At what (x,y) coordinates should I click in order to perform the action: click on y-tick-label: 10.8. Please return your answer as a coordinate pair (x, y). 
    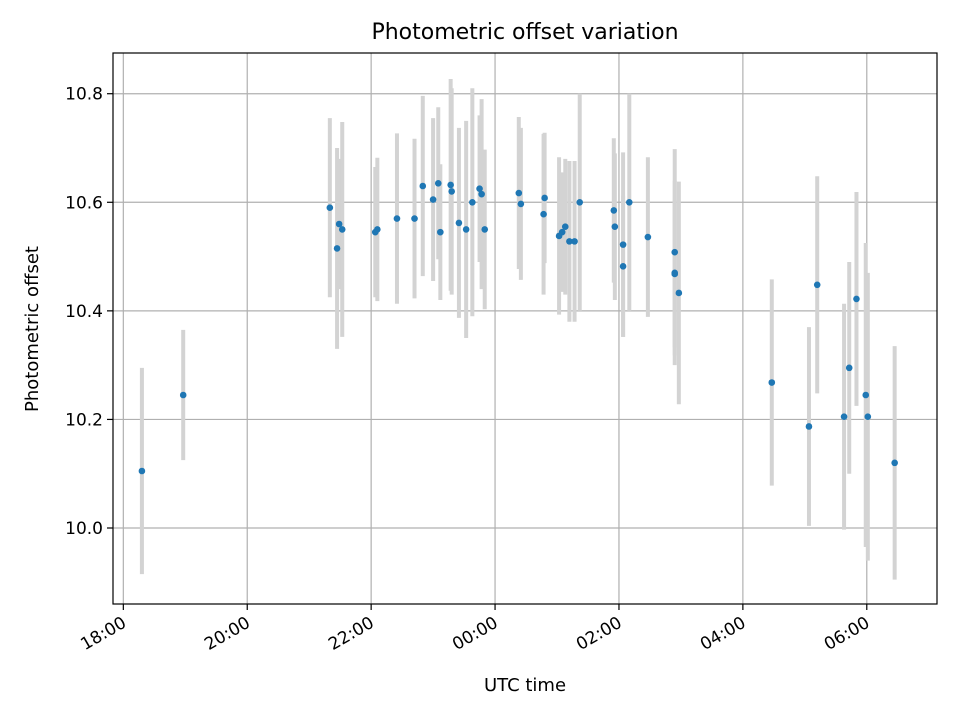
    Looking at the image, I should click on (84, 95).